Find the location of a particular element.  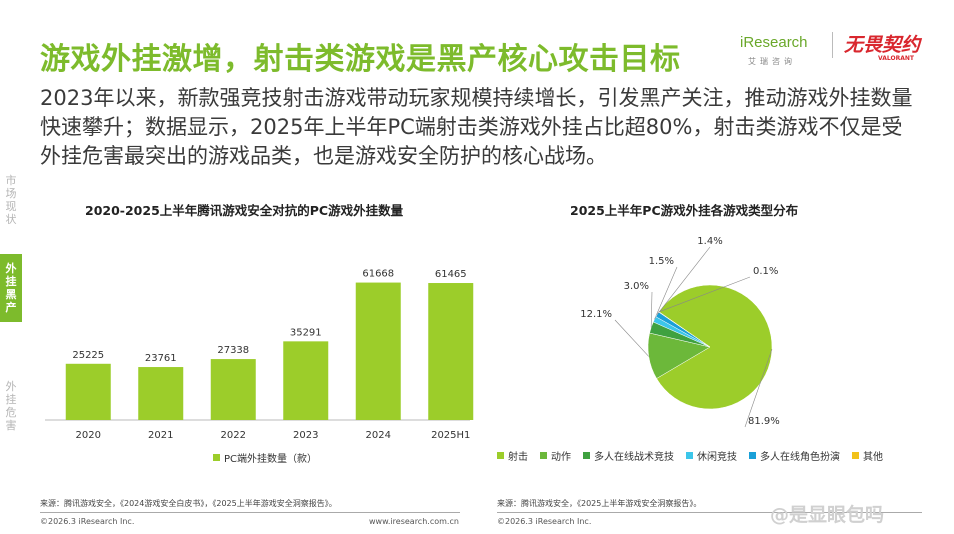

legend-label: 休闲竞技 is located at coordinates (717, 457).